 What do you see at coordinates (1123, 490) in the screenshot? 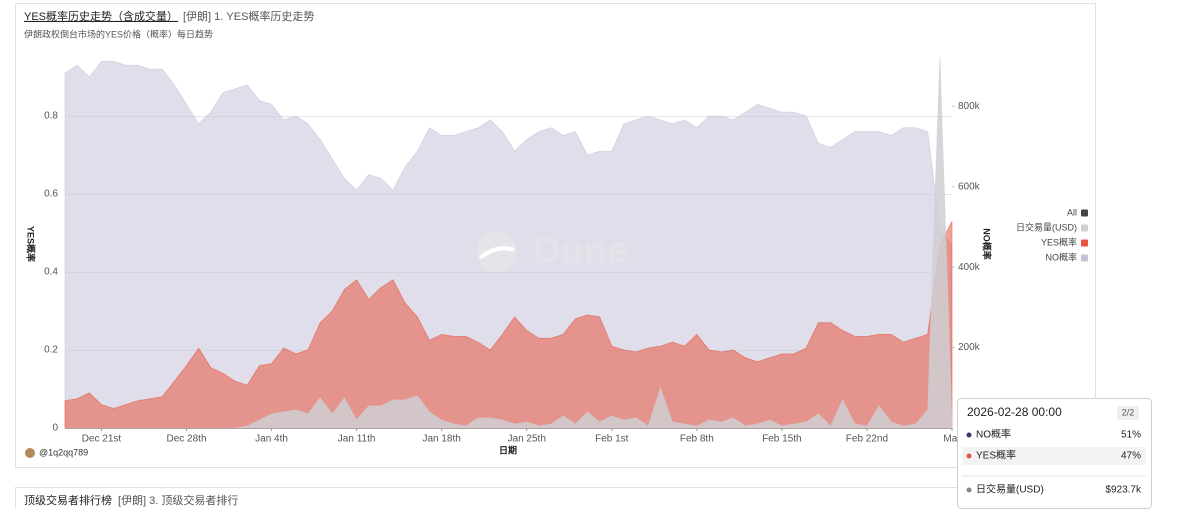
I see `tooltip-value: $923.7k` at bounding box center [1123, 490].